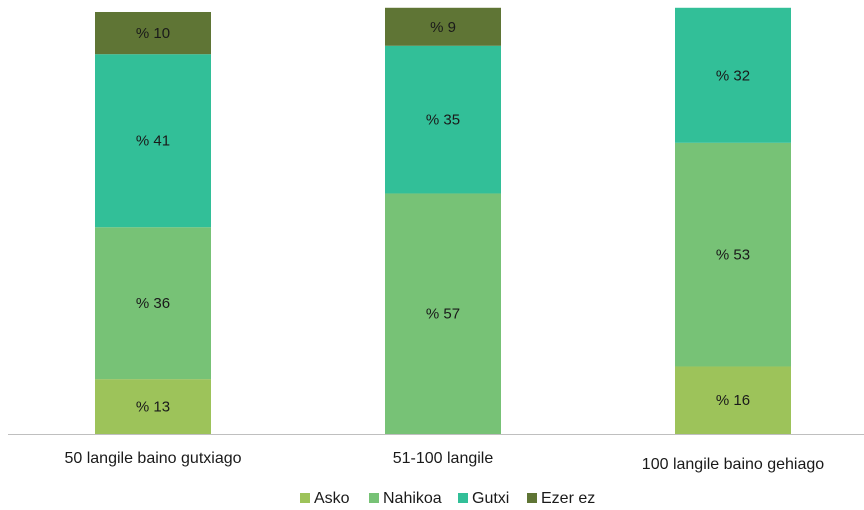 This screenshot has width=864, height=510. I want to click on data-label: % 32, so click(733, 75).